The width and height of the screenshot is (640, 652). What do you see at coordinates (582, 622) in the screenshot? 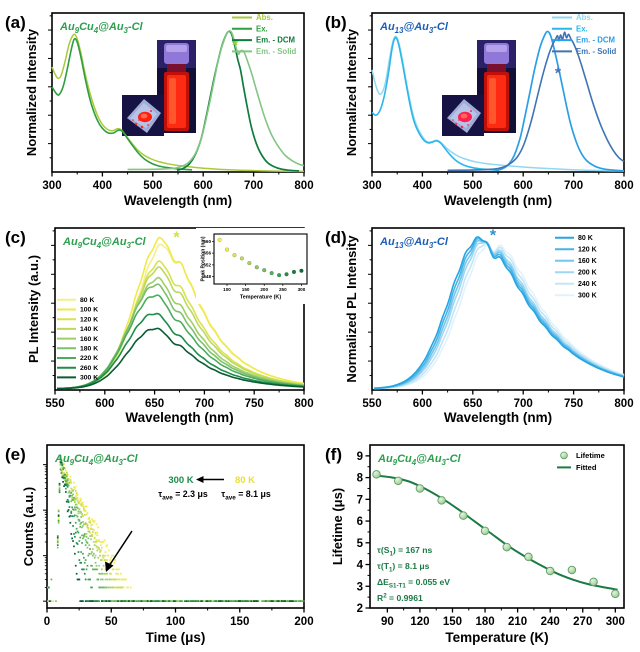
I see `x-tick-label: 270` at bounding box center [582, 622].